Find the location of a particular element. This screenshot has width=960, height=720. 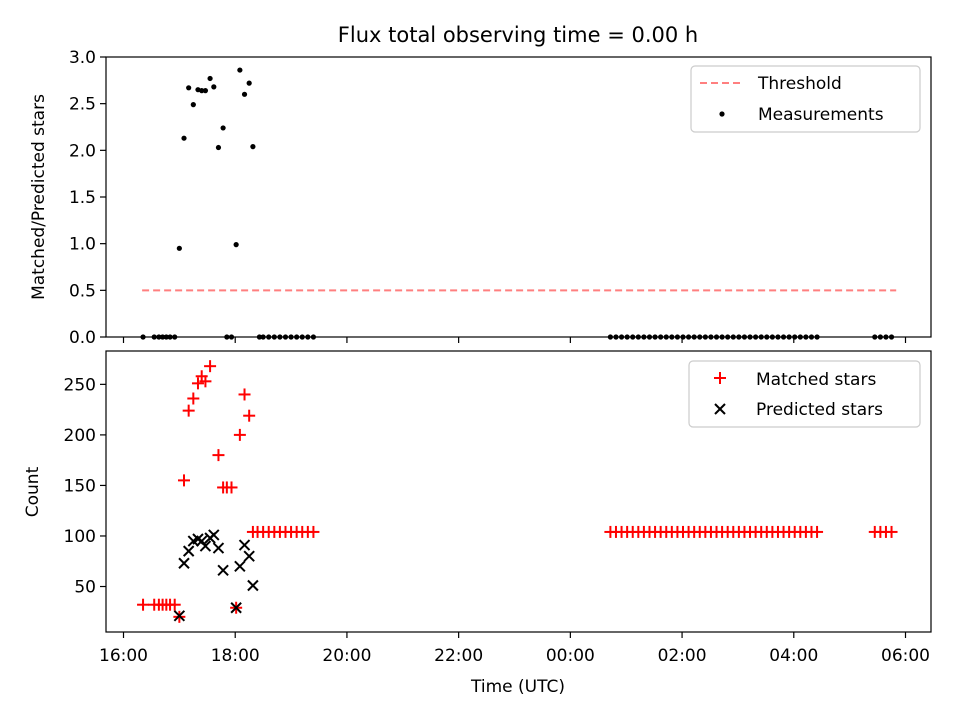

top-legend: Threshold Measurements is located at coordinates (805, 99).